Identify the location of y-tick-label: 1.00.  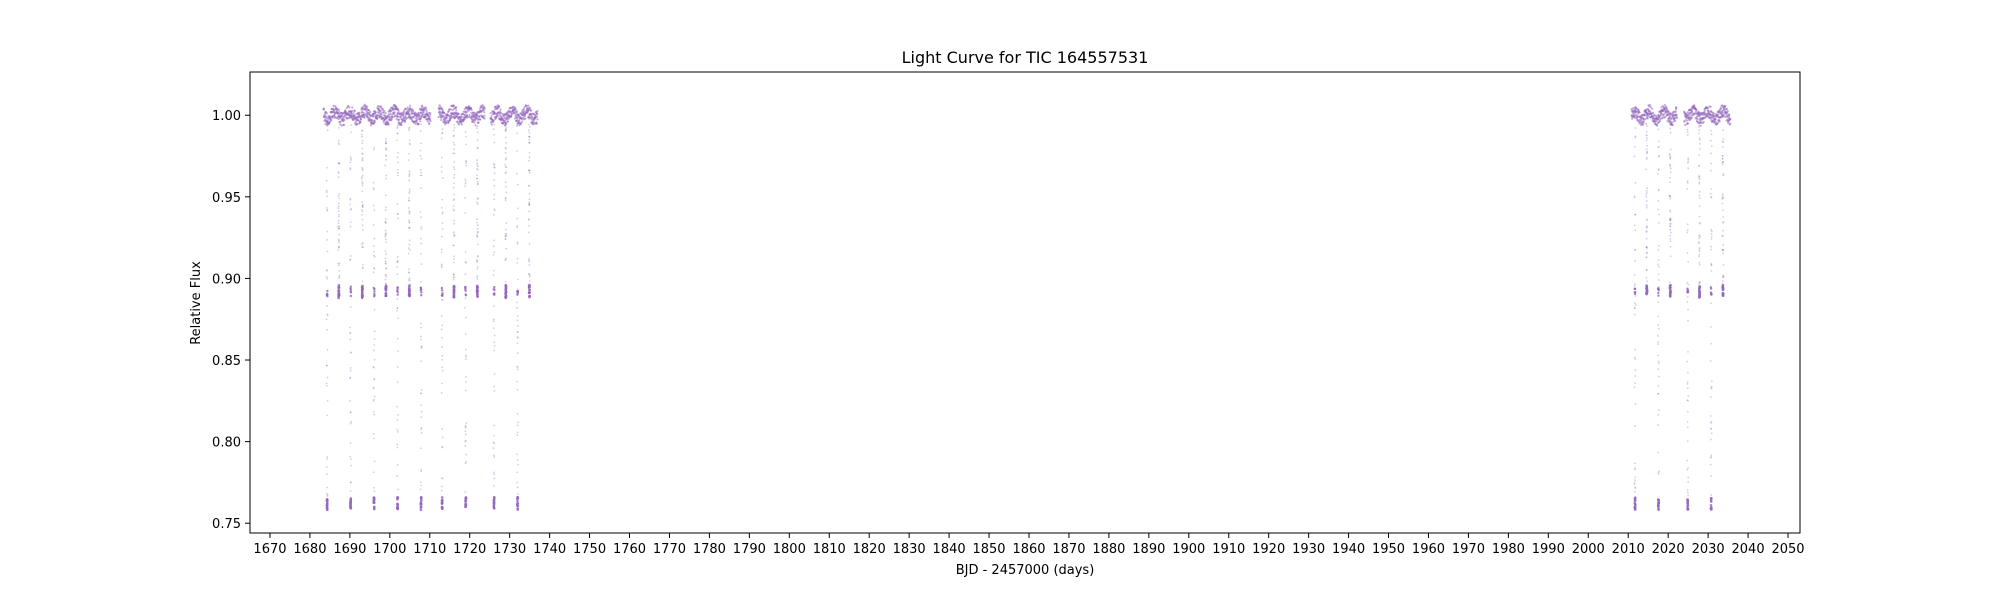
(226, 116).